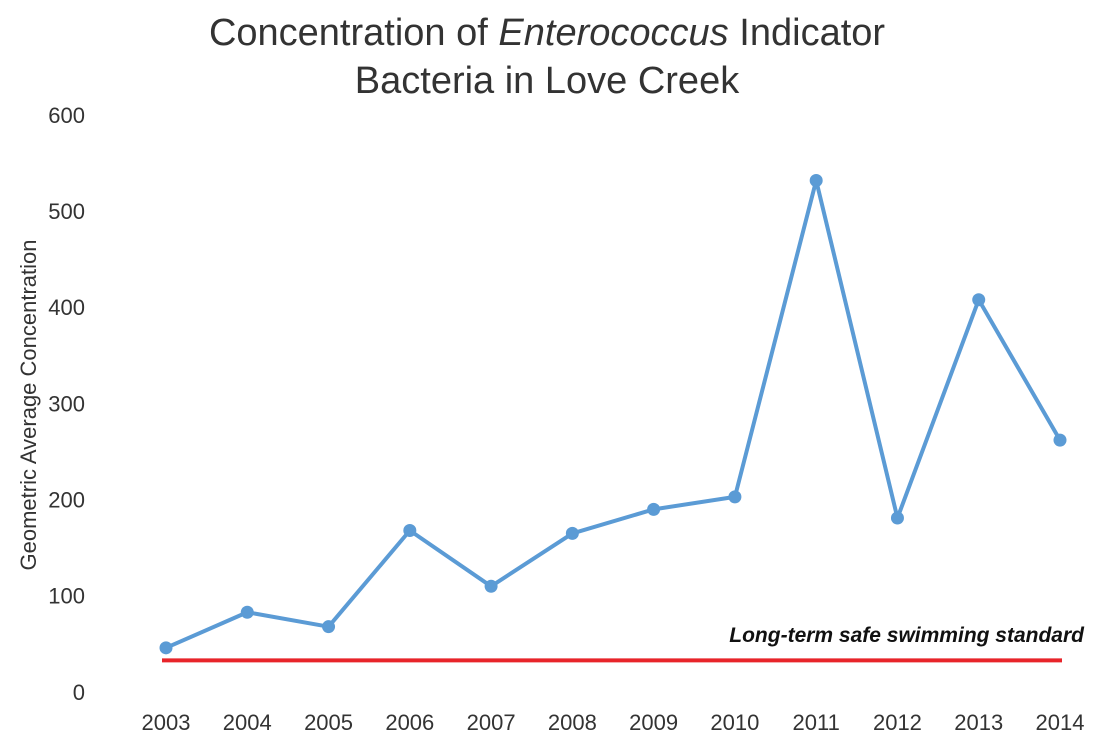 Image resolution: width=1095 pixels, height=749 pixels. I want to click on chart-title: Bacteria in Love Creek, so click(547, 81).